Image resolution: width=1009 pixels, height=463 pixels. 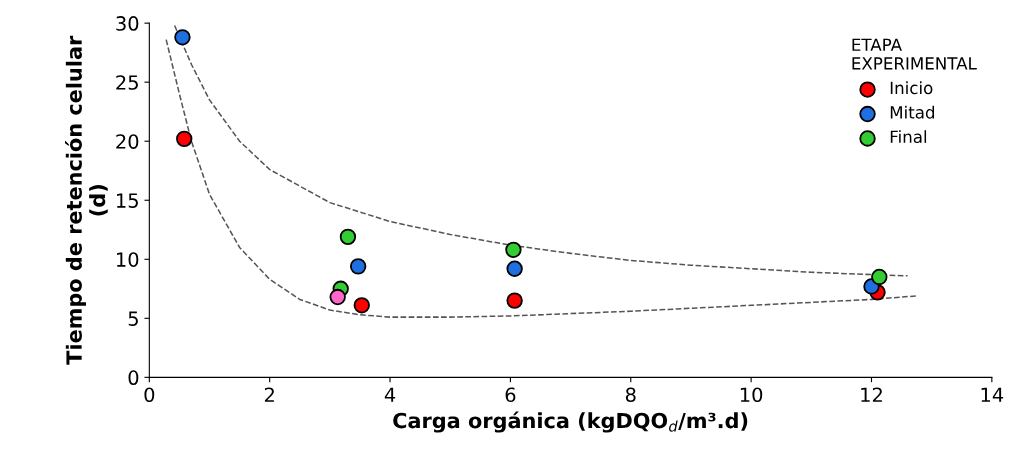 I want to click on y-tick-label: 20, so click(x=127, y=141).